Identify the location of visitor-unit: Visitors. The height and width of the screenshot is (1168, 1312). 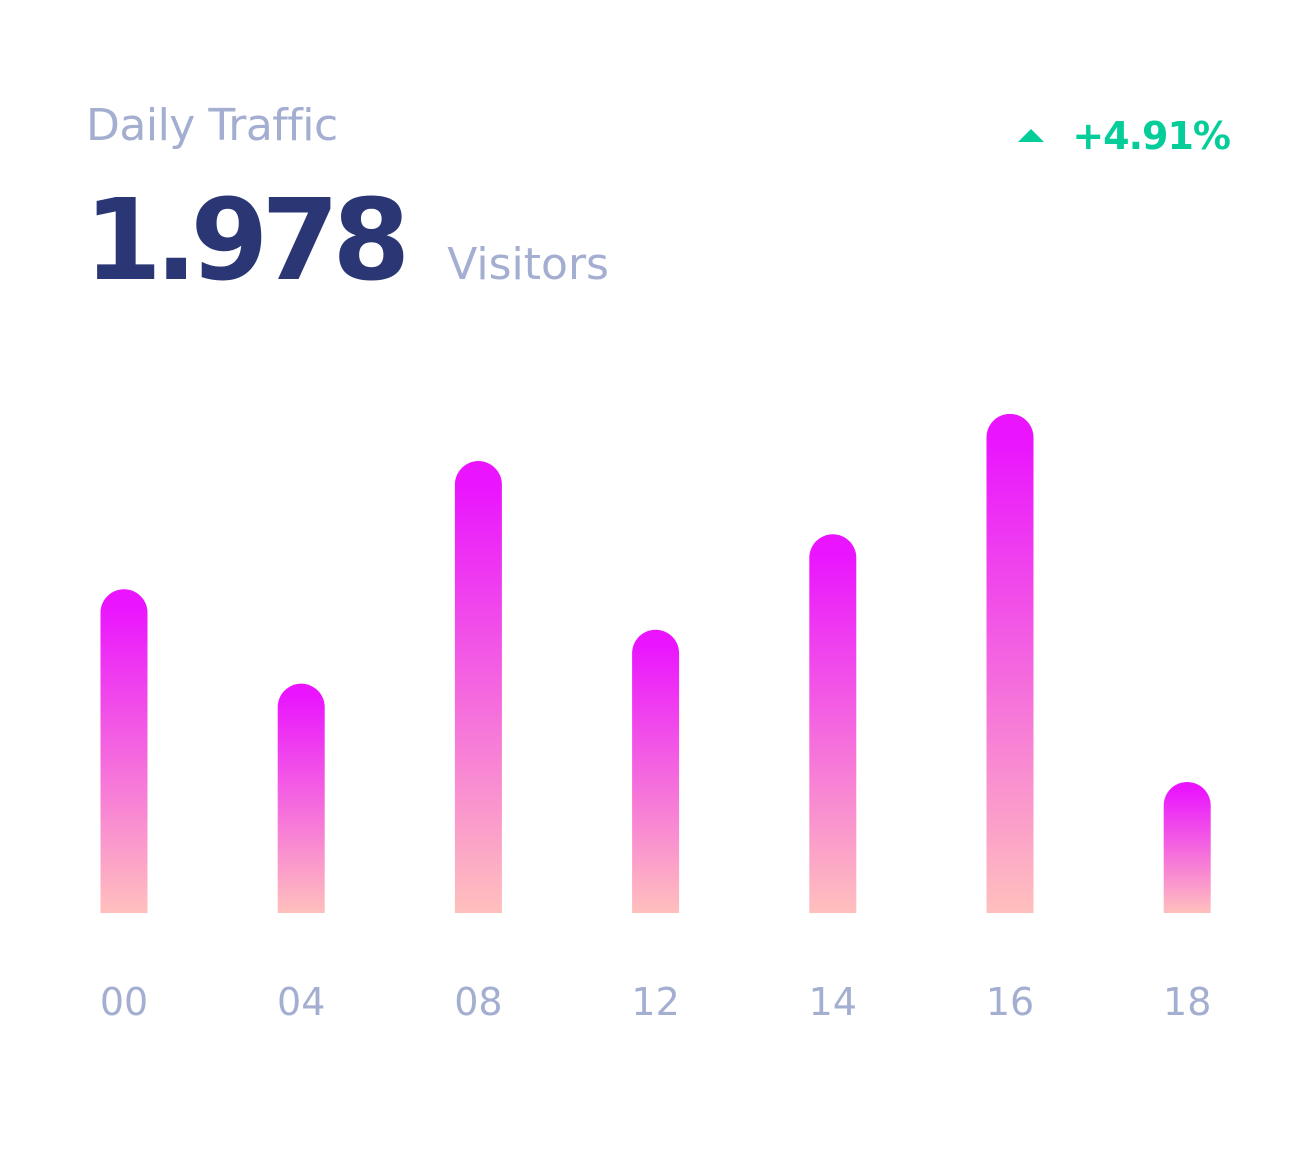
(528, 264).